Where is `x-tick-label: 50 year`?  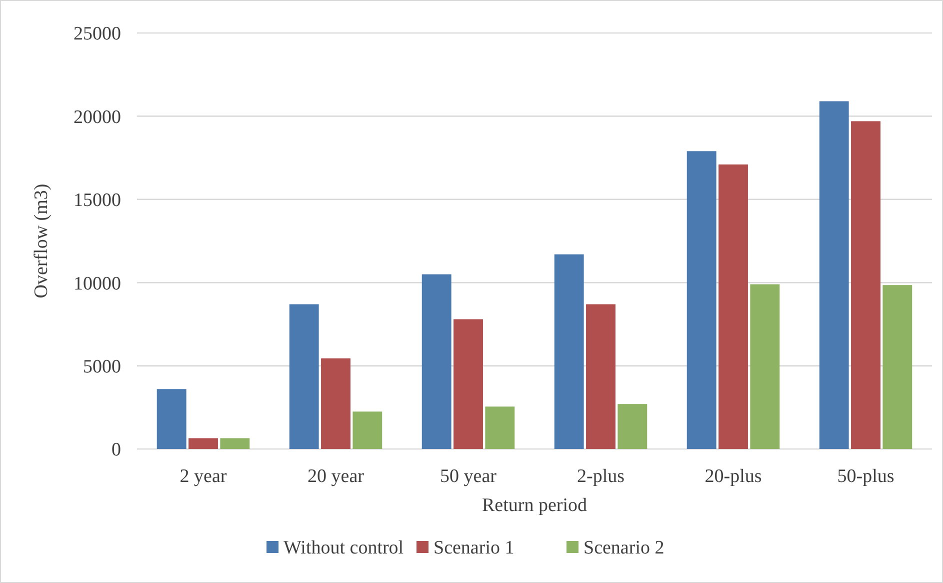
x-tick-label: 50 year is located at coordinates (469, 476).